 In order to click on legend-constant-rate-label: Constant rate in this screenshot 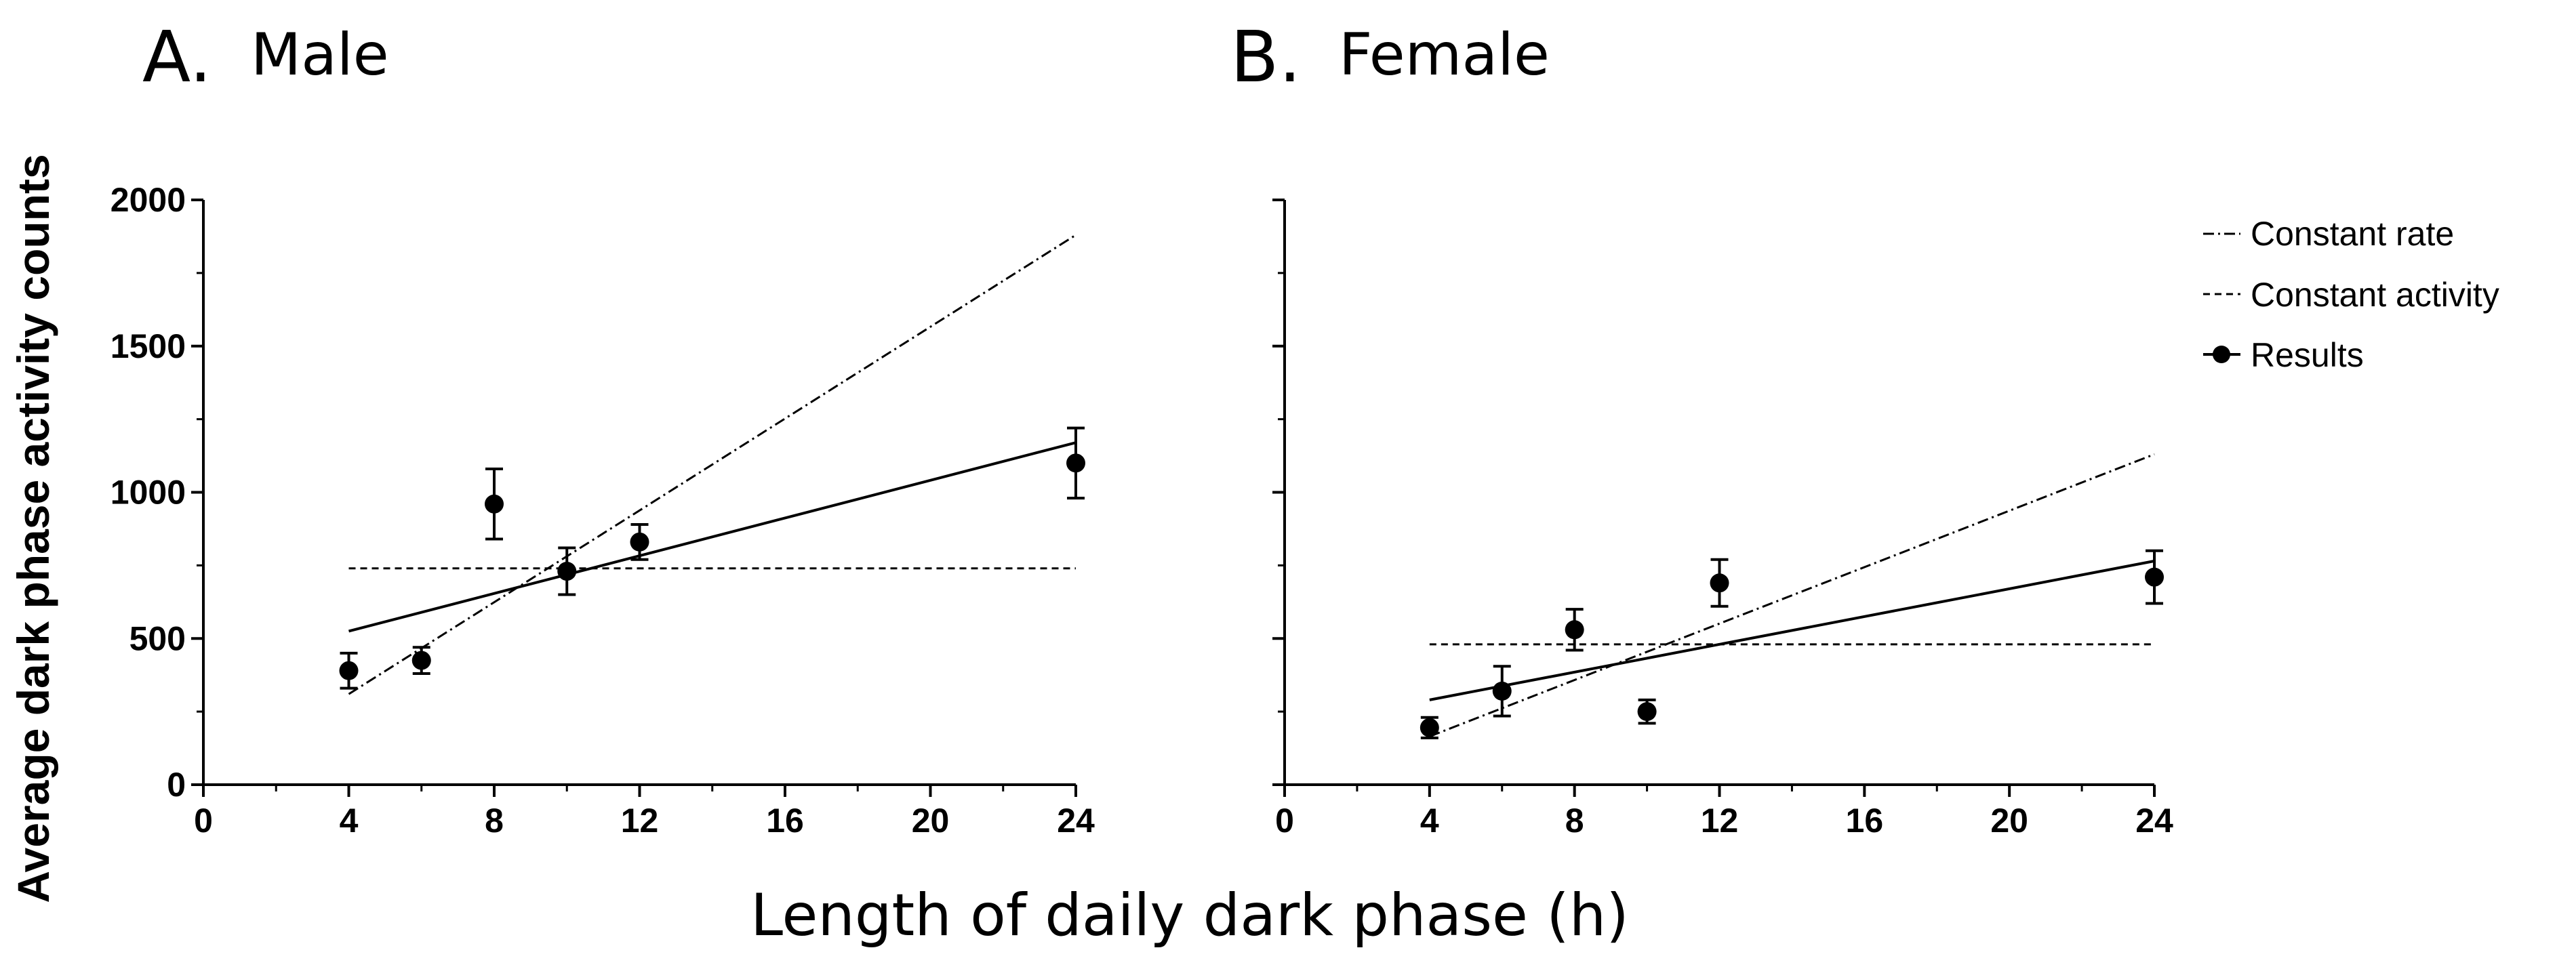, I will do `click(2352, 234)`.